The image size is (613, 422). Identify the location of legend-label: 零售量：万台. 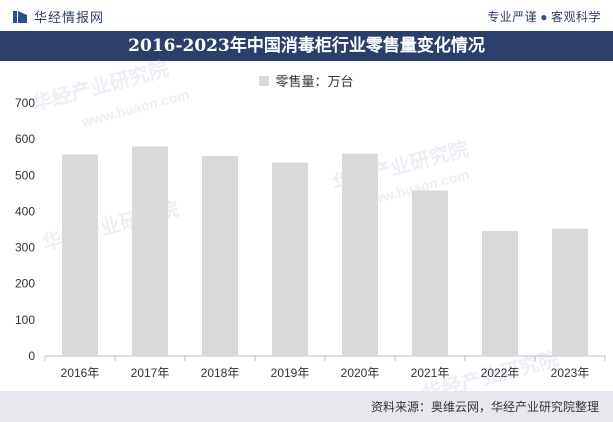
(314, 81).